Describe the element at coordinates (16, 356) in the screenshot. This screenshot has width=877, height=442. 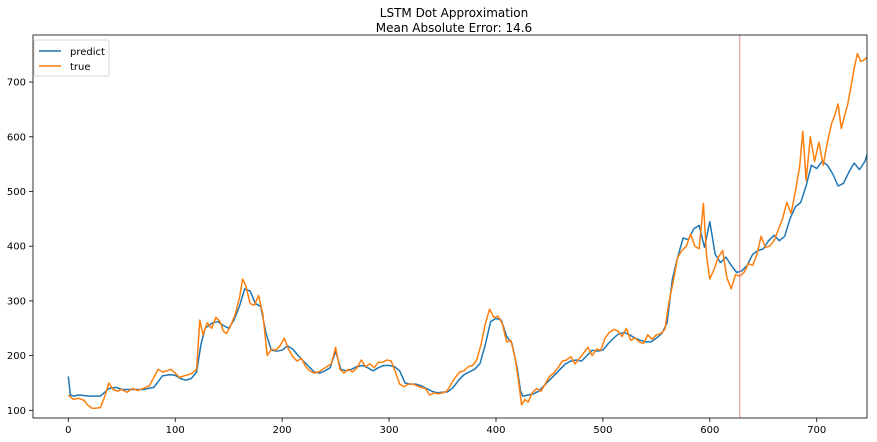
I see `y-tick-label: 200` at that location.